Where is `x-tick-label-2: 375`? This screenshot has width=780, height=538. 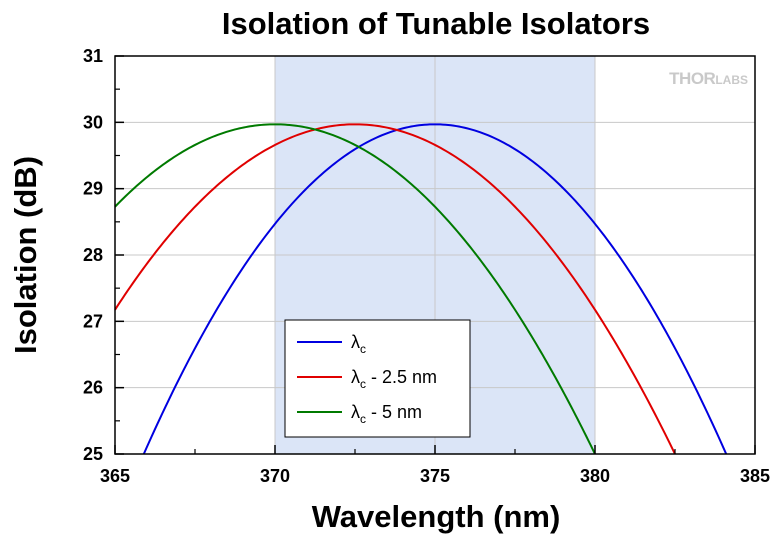
x-tick-label-2: 375 is located at coordinates (435, 476).